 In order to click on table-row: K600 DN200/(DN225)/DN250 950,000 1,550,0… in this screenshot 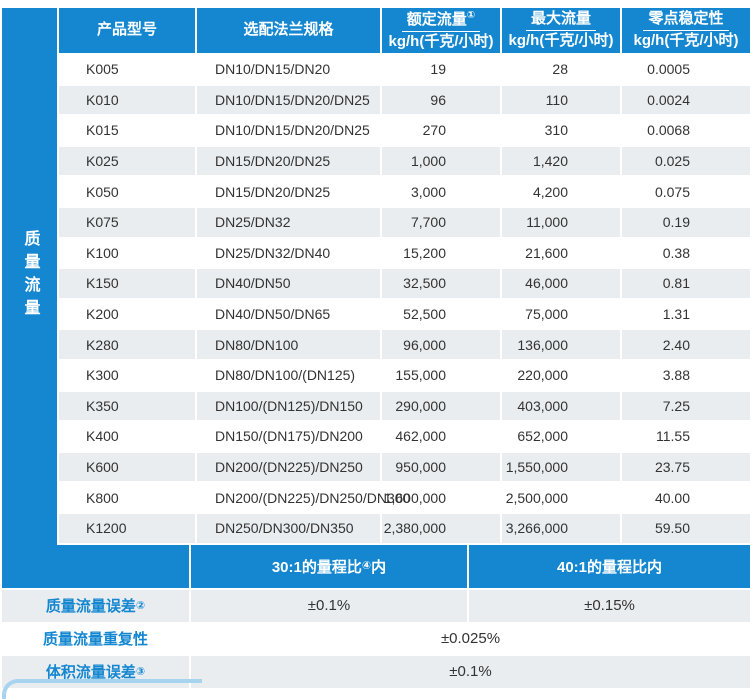, I will do `click(404, 467)`.